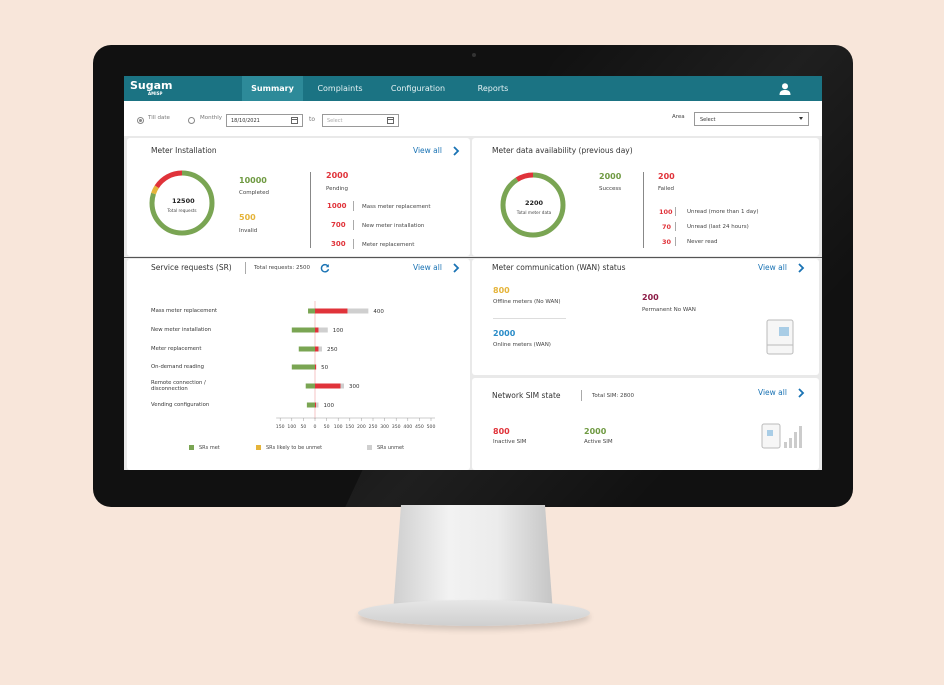  I want to click on breakdown-value: 100, so click(666, 212).